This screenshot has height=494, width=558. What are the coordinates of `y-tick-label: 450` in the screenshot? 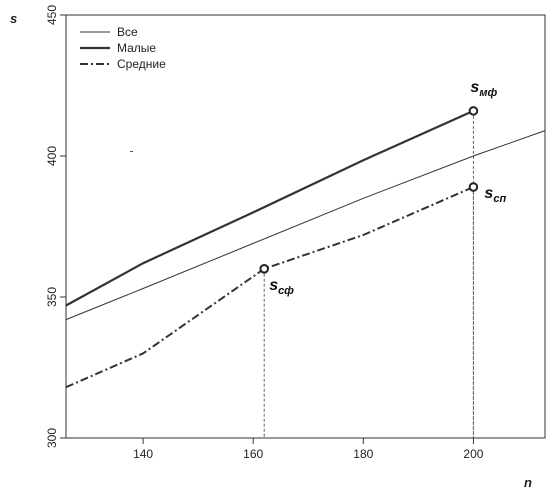 It's located at (52, 15).